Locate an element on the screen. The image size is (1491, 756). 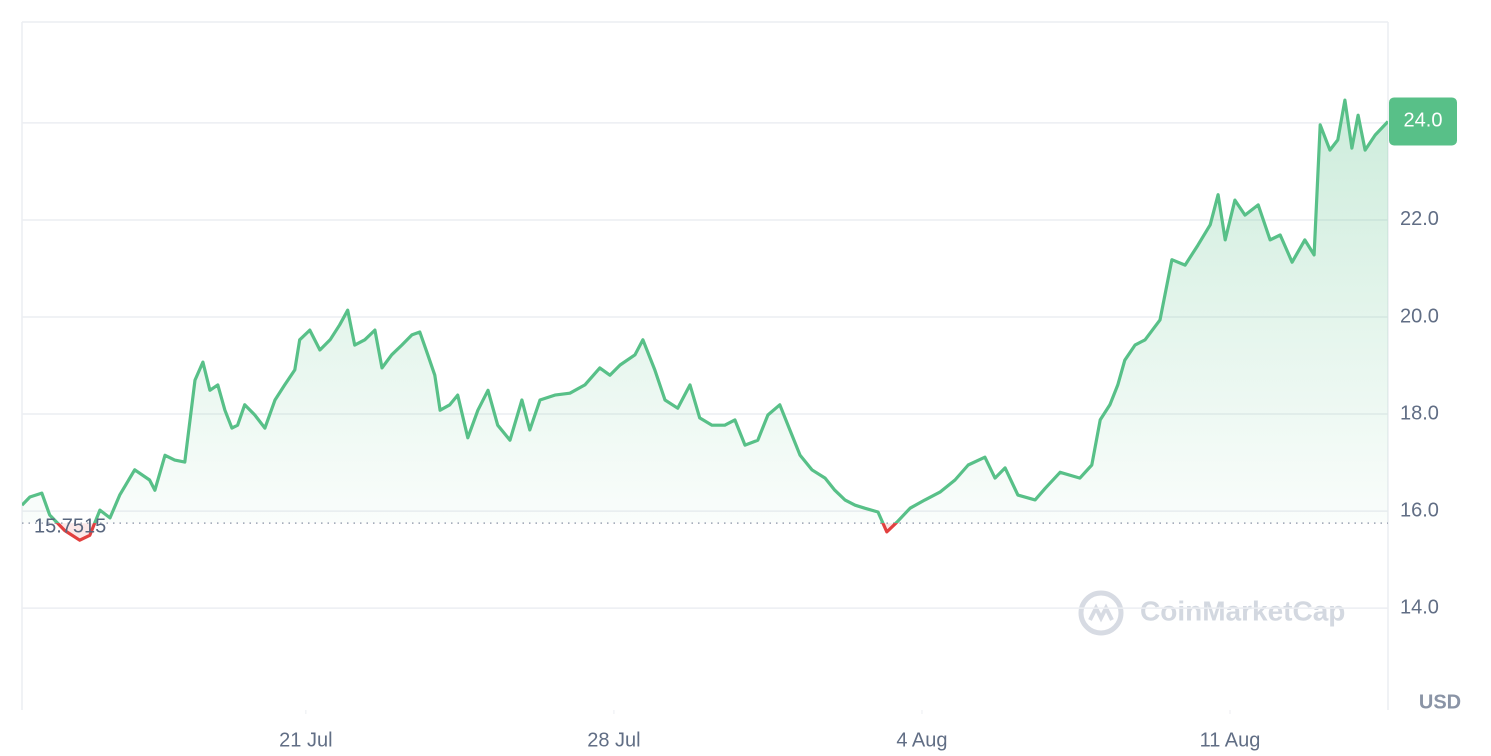
y-tick-label: 16.0 is located at coordinates (1419, 510).